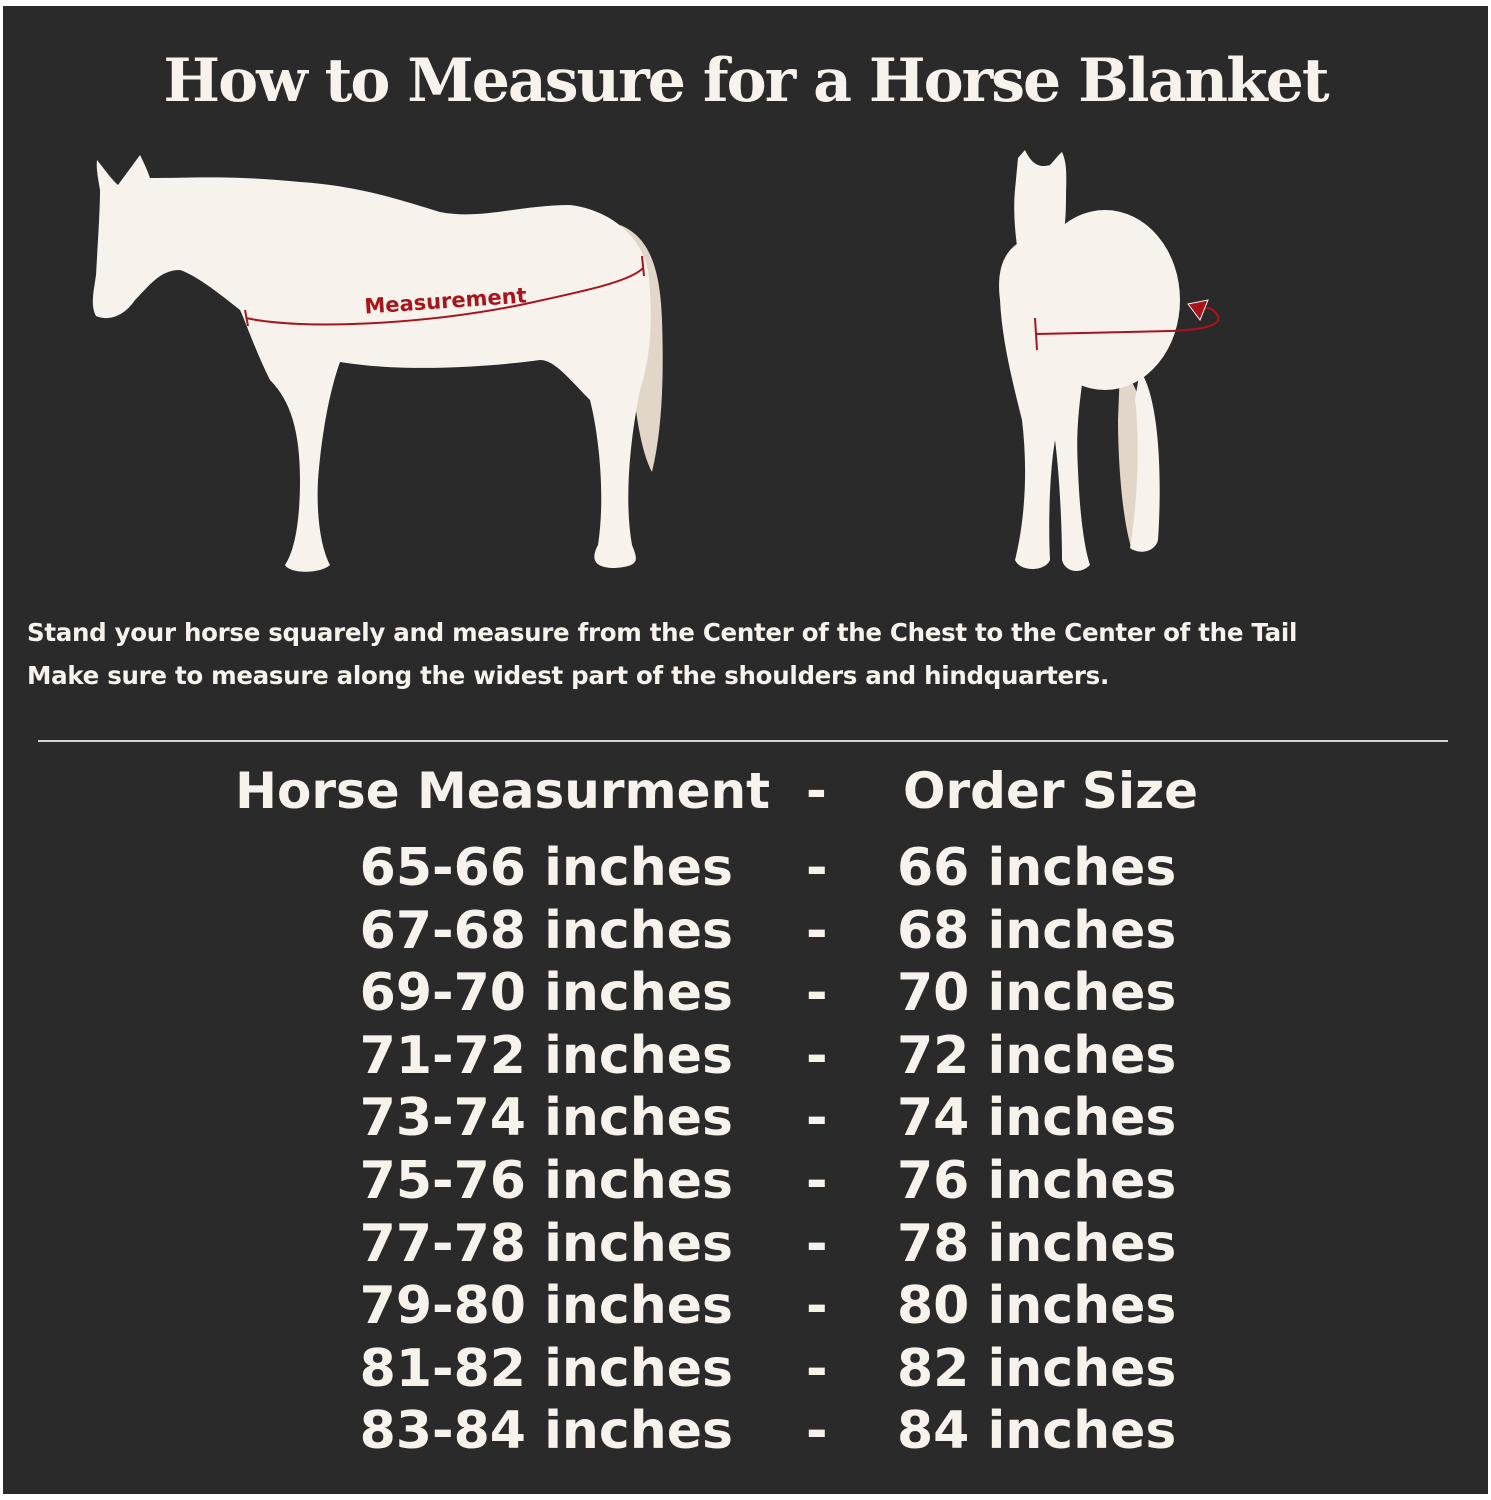  I want to click on row-measurement: 73-74 inches, so click(546, 1118).